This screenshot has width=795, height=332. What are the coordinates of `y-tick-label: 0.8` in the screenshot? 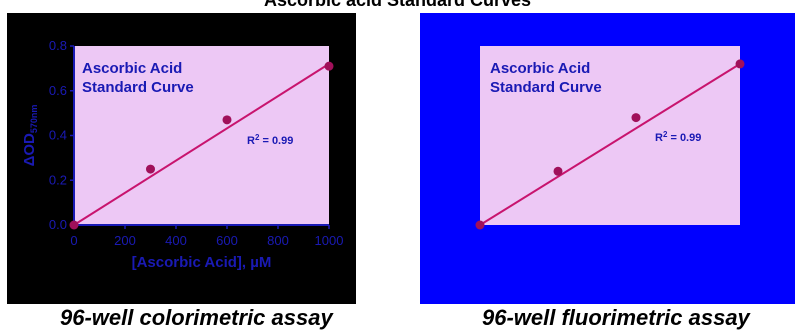 It's located at (58, 45).